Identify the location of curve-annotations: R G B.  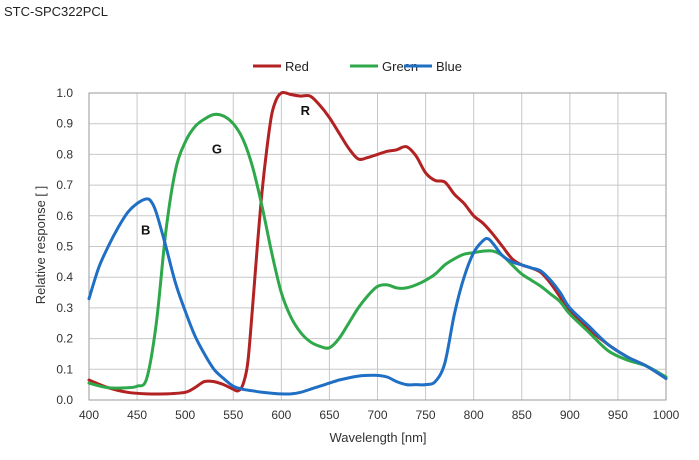
(226, 170).